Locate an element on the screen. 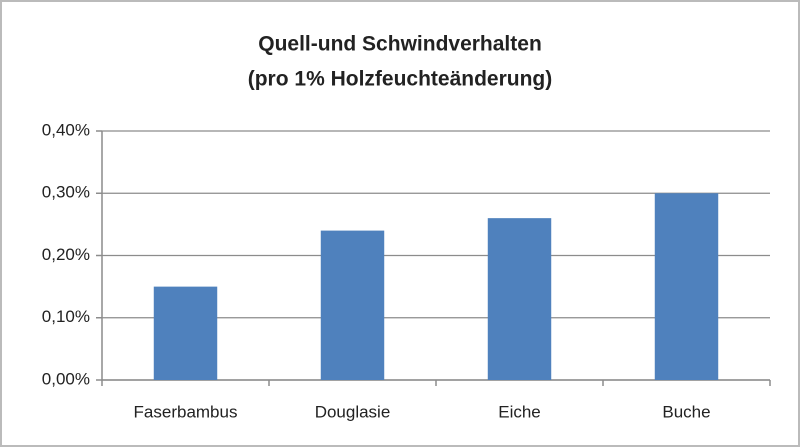  y-tick-label: 0,00% is located at coordinates (66, 378).